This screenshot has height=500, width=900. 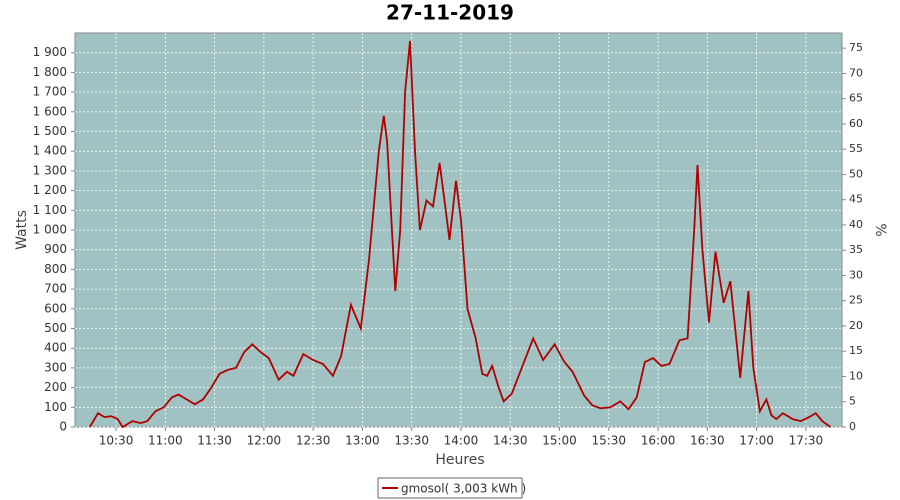 I want to click on chart-title: 27-11-2019, so click(x=450, y=13).